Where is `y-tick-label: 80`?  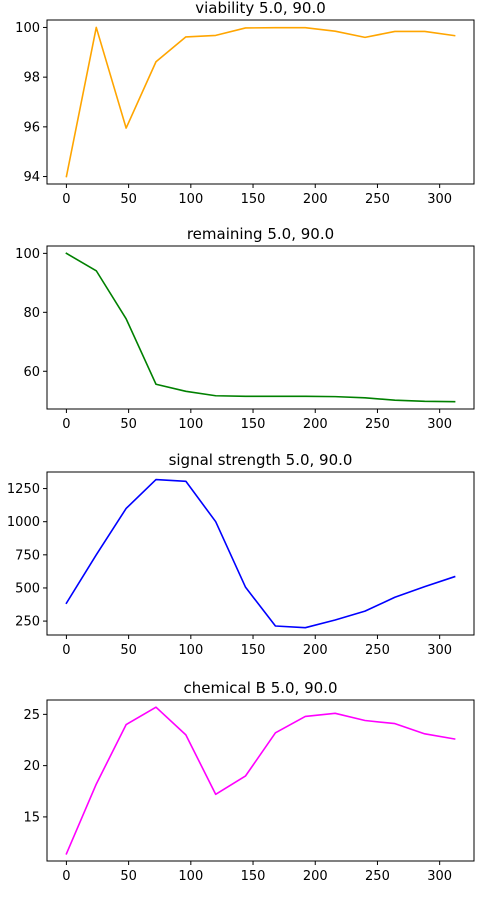
y-tick-label: 80 is located at coordinates (31, 313).